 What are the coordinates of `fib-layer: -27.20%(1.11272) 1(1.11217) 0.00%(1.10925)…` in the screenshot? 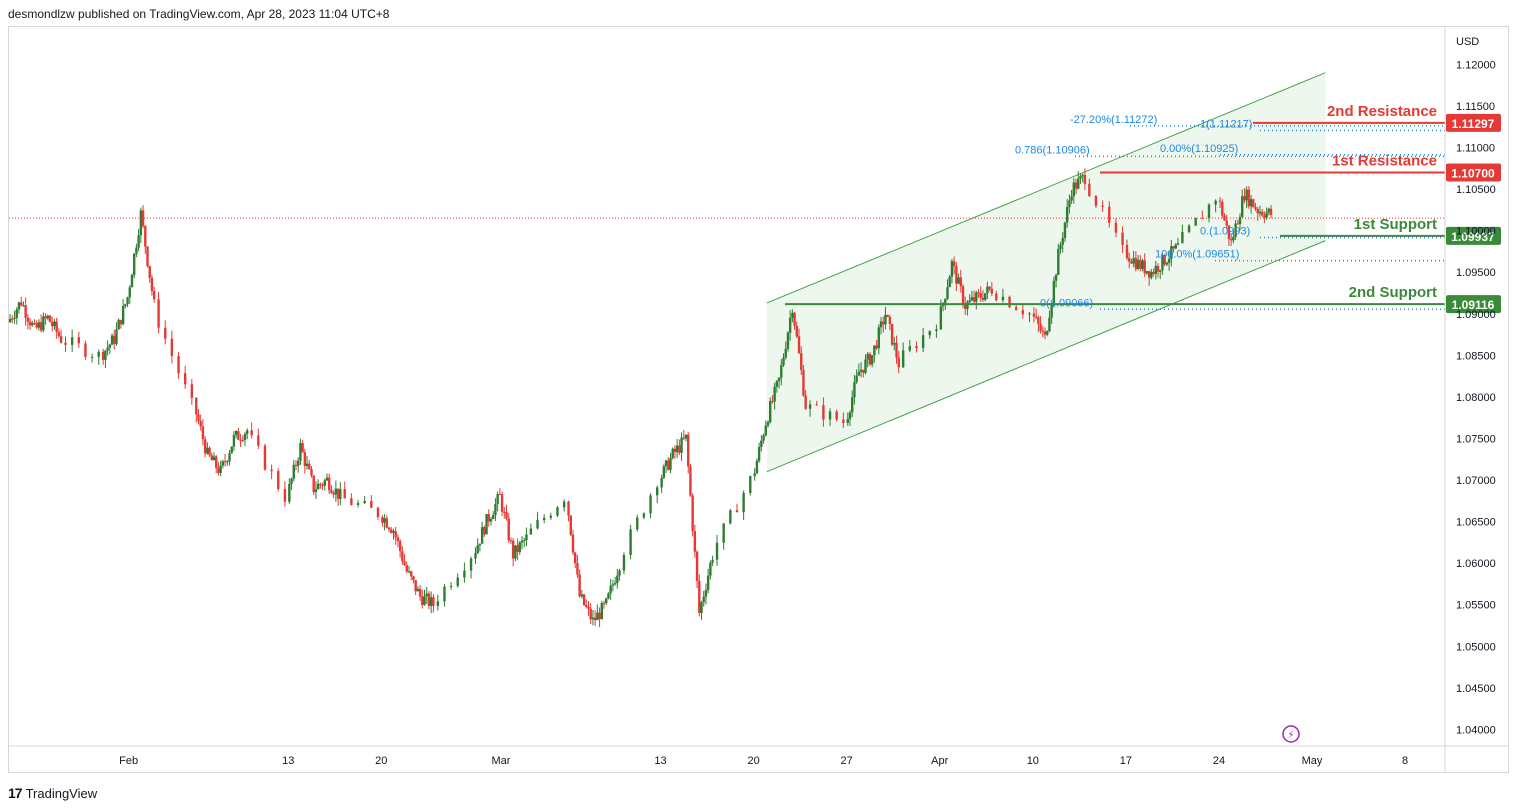 It's located at (1230, 212).